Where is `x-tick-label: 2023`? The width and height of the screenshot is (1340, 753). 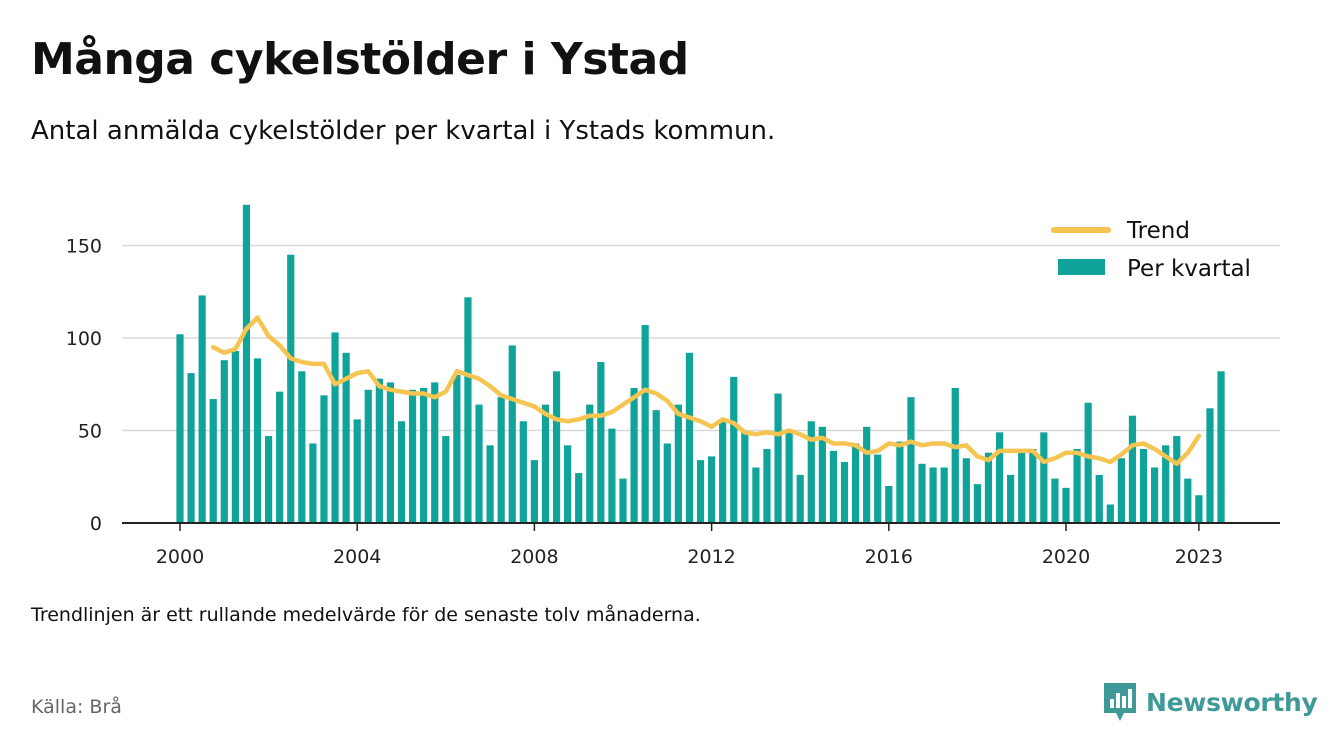
x-tick-label: 2023 is located at coordinates (1199, 557).